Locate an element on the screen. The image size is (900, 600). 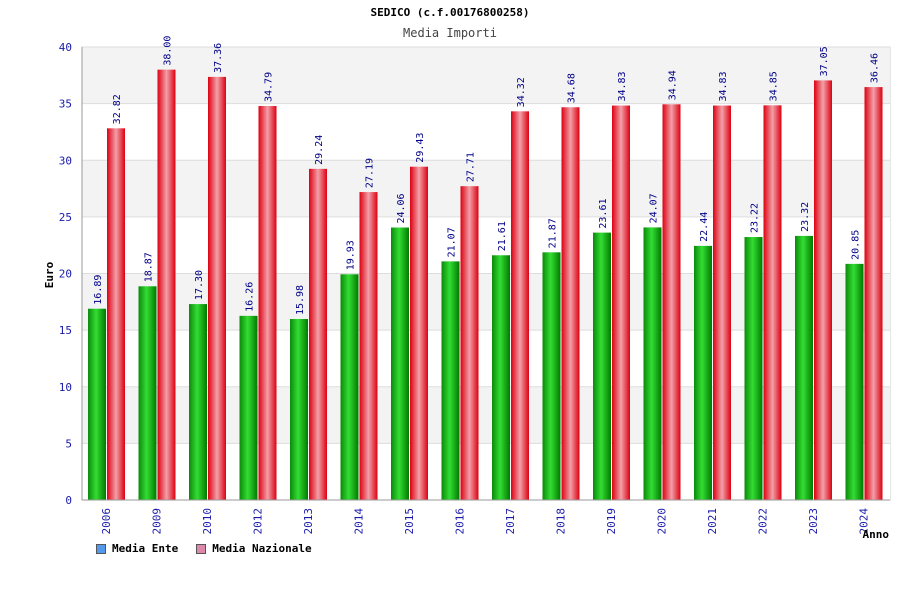
legend-swatch-media-ente is located at coordinates (101, 548).